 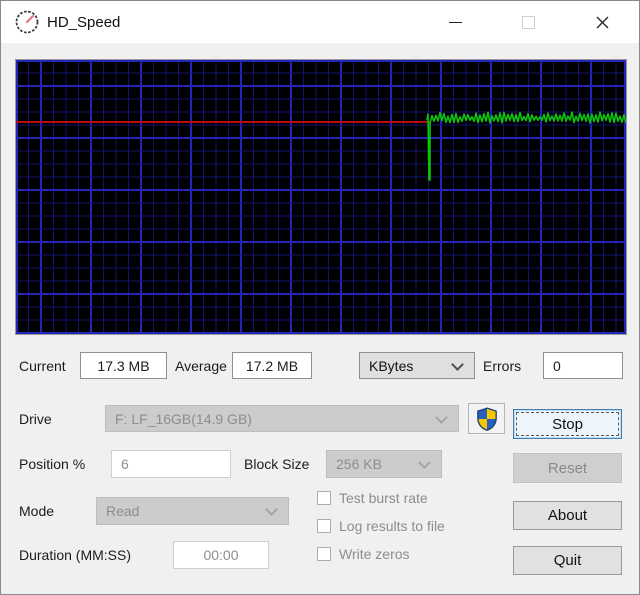 What do you see at coordinates (359, 464) in the screenshot?
I see `block-size-dropdown-value: 256 KB` at bounding box center [359, 464].